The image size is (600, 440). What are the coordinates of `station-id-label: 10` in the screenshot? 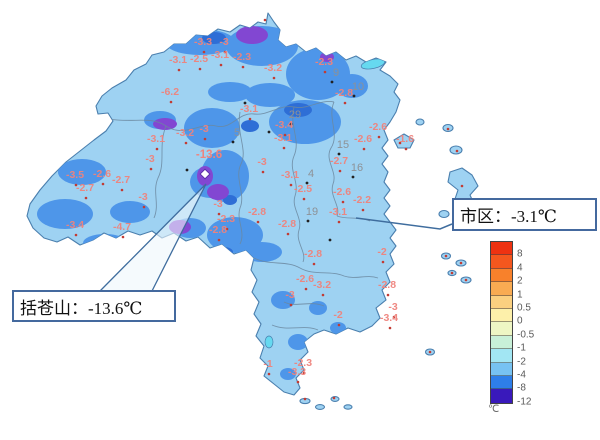 It's located at (358, 87).